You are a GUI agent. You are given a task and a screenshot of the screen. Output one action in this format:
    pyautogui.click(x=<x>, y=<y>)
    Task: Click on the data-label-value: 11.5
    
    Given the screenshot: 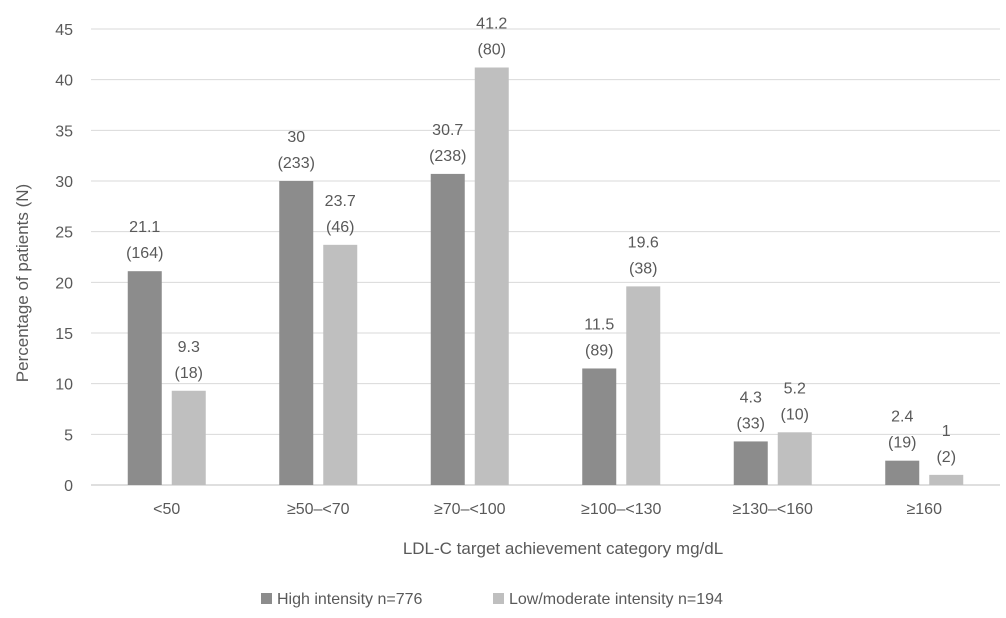 What is the action you would take?
    pyautogui.click(x=599, y=324)
    